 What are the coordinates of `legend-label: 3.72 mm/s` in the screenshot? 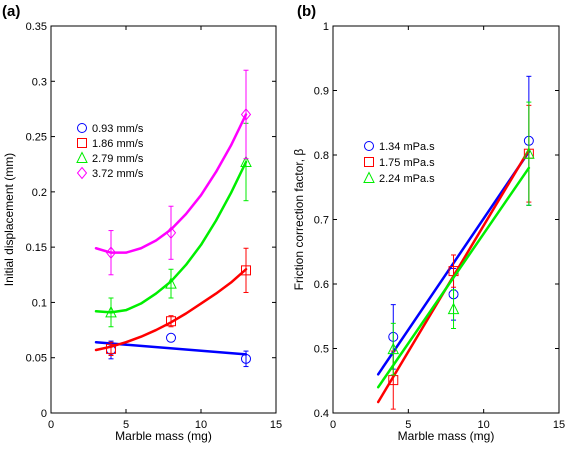 It's located at (118, 174).